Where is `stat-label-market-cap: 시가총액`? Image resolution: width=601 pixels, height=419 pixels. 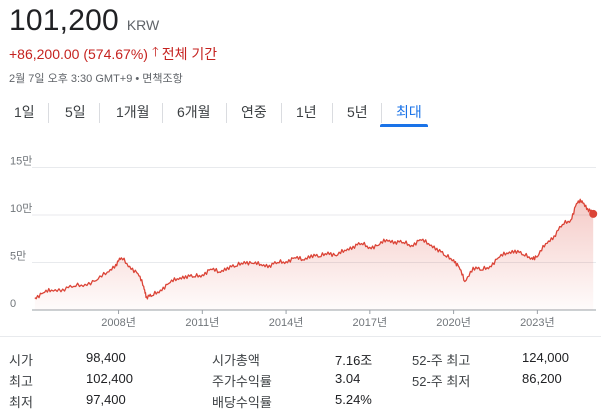 stat-label-market-cap: 시가총액 is located at coordinates (236, 360).